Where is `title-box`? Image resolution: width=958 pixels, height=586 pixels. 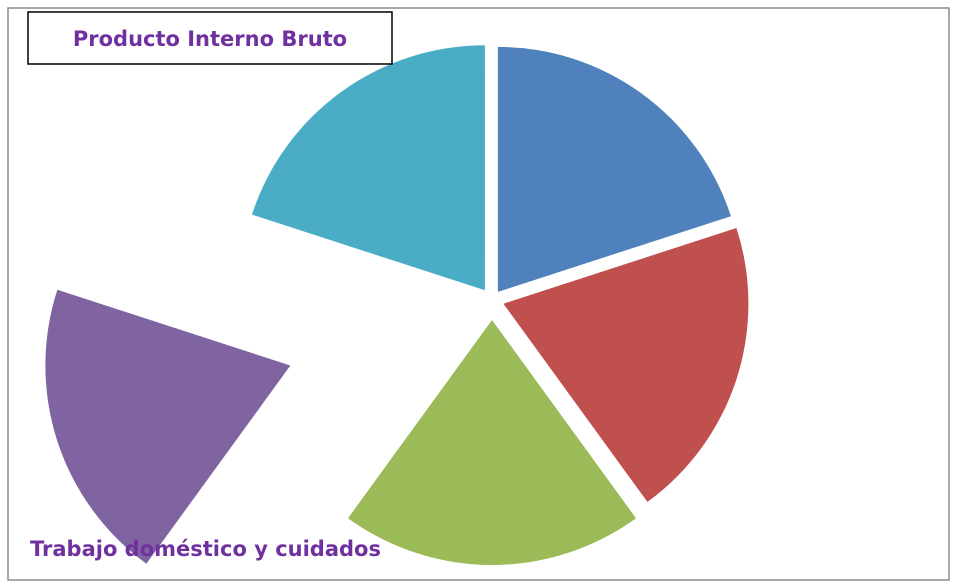
title-box is located at coordinates (210, 38).